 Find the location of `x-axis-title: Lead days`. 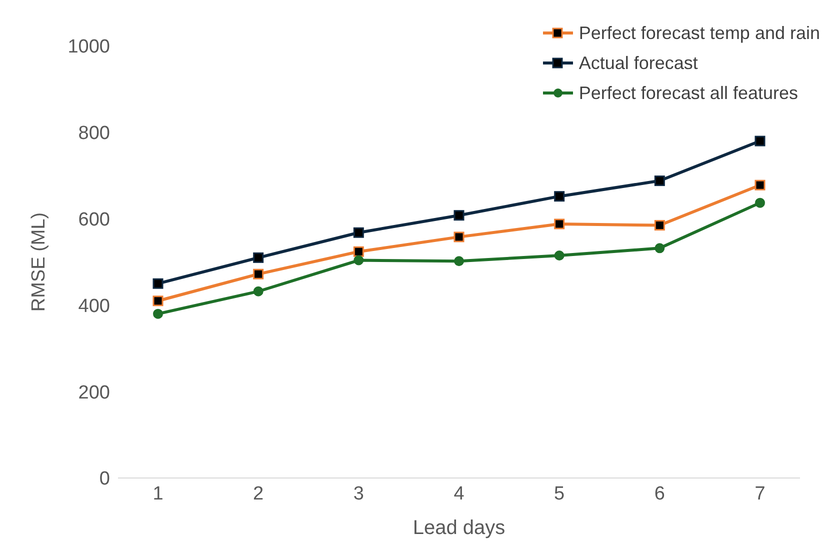

x-axis-title: Lead days is located at coordinates (459, 528).